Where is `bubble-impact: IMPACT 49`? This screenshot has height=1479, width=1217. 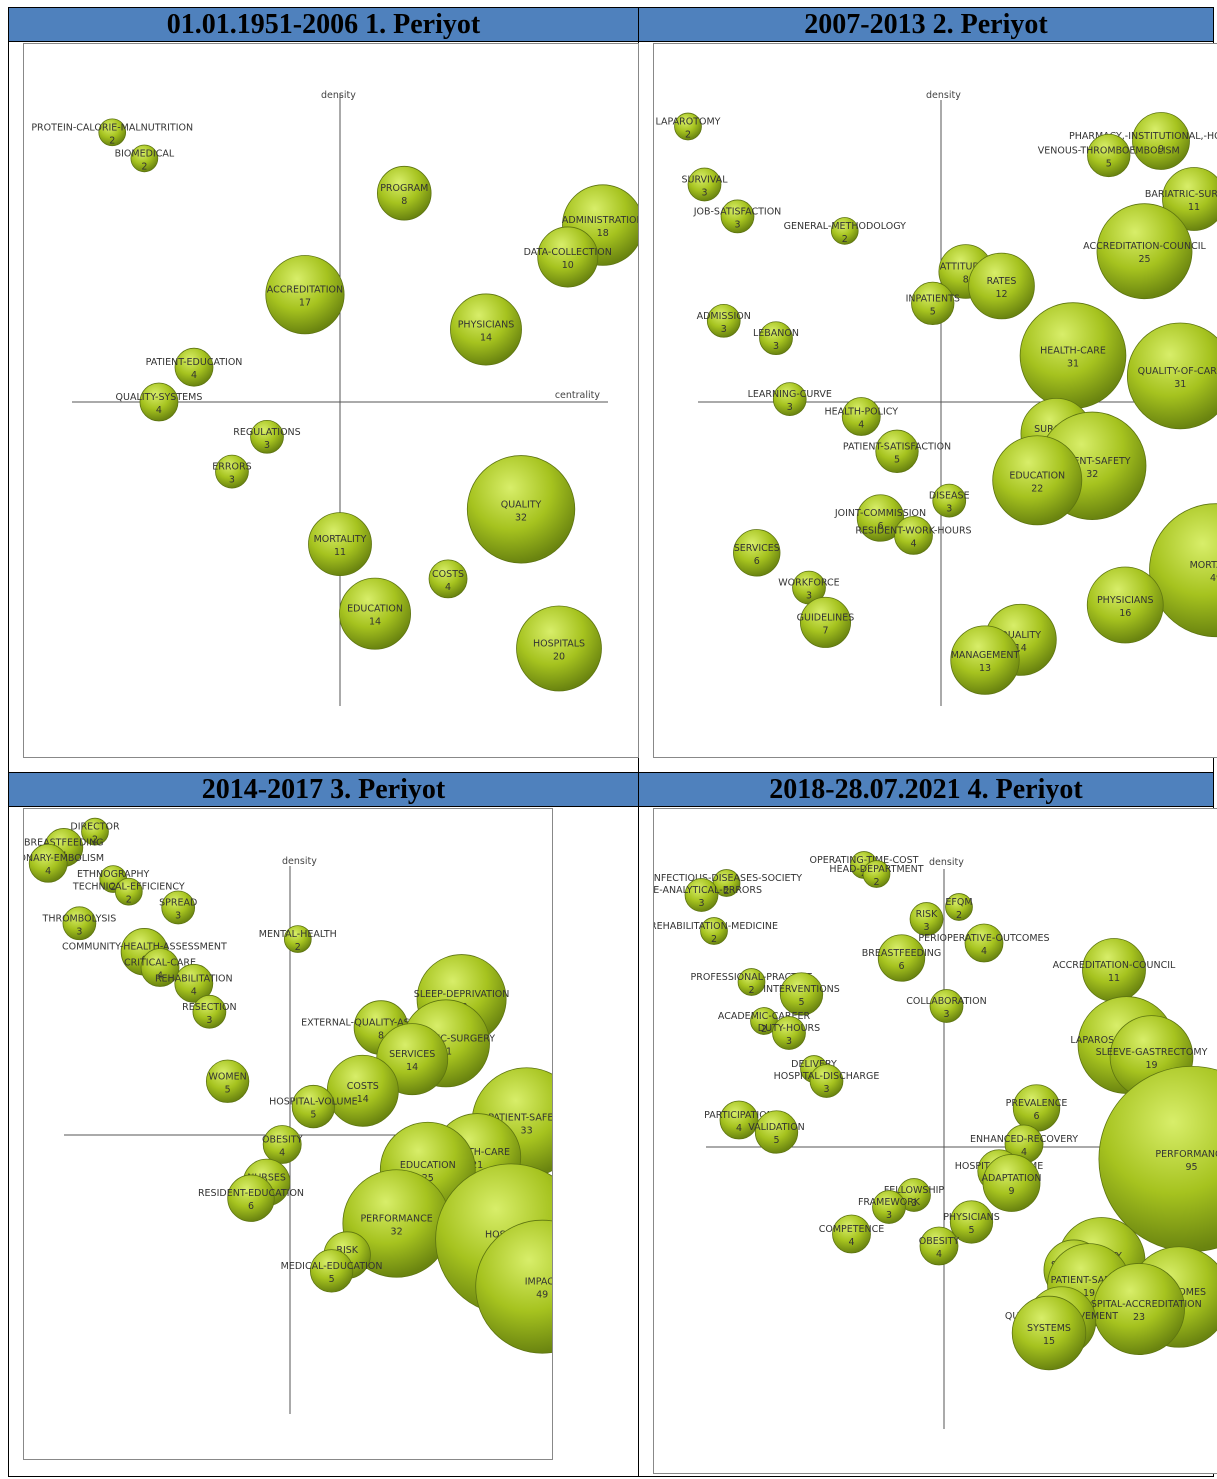
bubble-impact: IMPACT 49 is located at coordinates (513, 1286).